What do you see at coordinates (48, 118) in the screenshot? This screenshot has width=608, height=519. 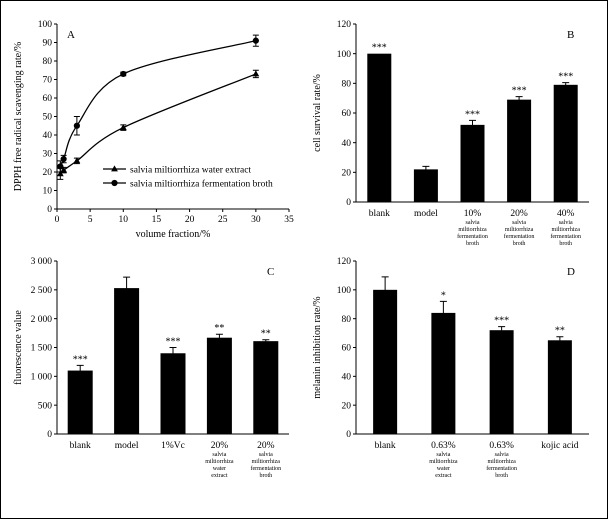 I see `y-tick-label: 50` at bounding box center [48, 118].